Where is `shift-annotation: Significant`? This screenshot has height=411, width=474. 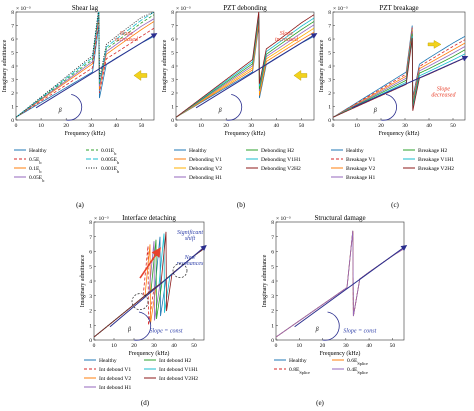 shift-annotation: Significant is located at coordinates (190, 232).